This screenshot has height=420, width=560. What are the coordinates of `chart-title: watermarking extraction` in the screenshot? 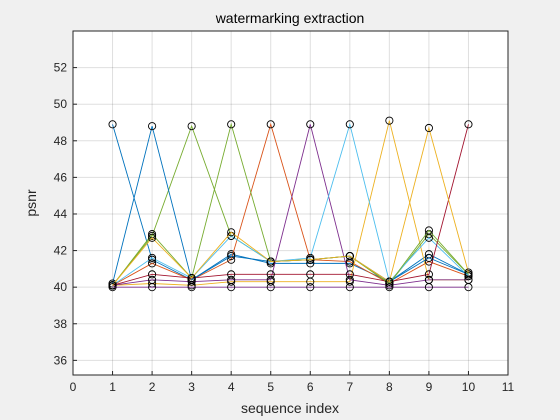 It's located at (290, 18).